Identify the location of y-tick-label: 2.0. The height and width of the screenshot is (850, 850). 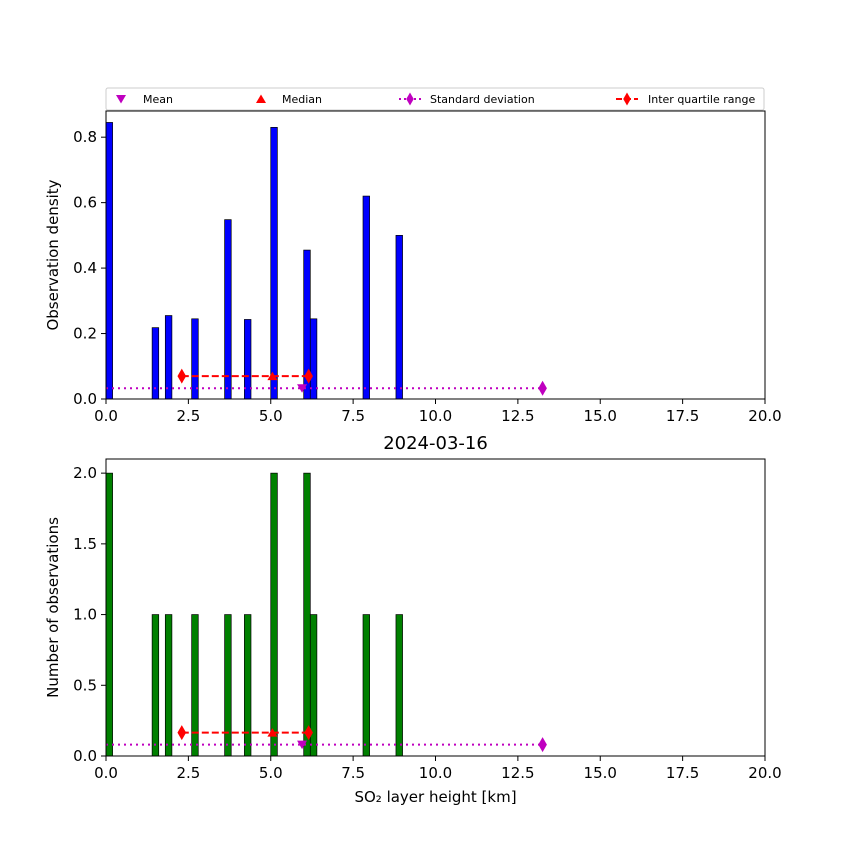
(85, 473).